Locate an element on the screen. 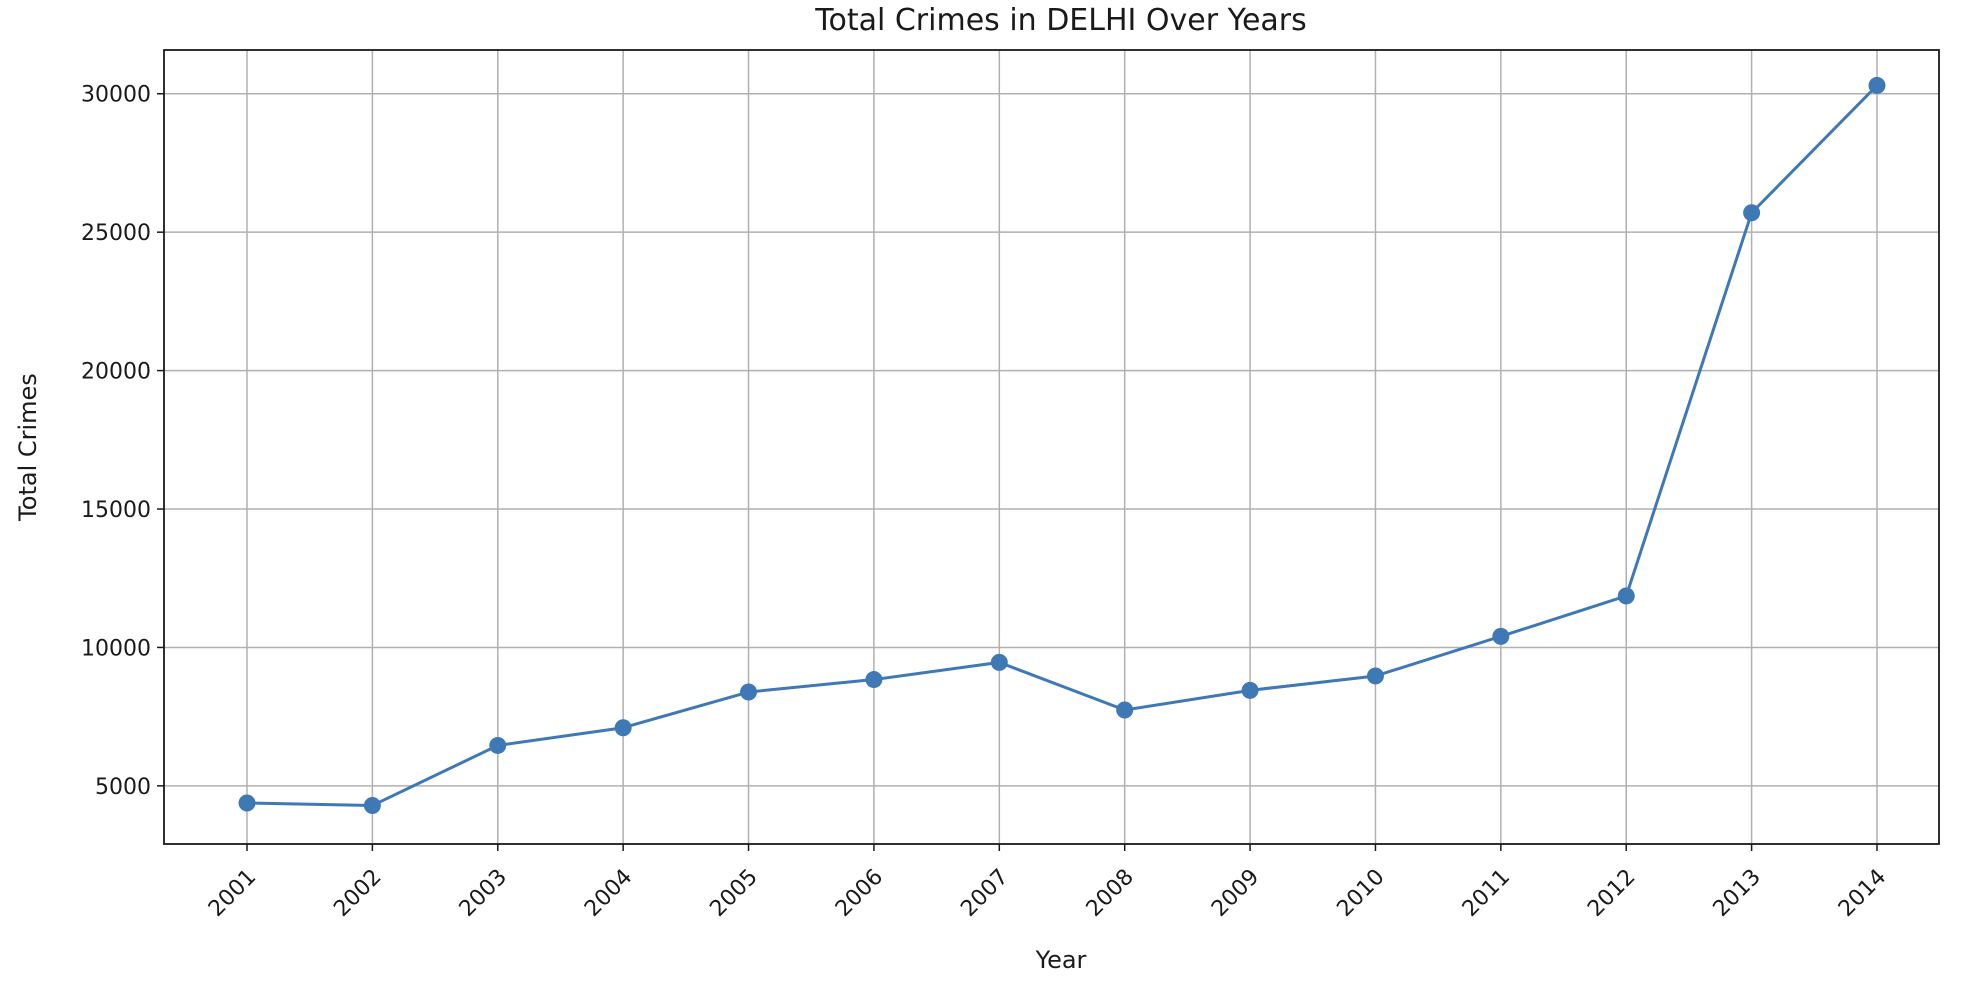 The height and width of the screenshot is (984, 1980). x-tick-label: 2006 is located at coordinates (859, 893).